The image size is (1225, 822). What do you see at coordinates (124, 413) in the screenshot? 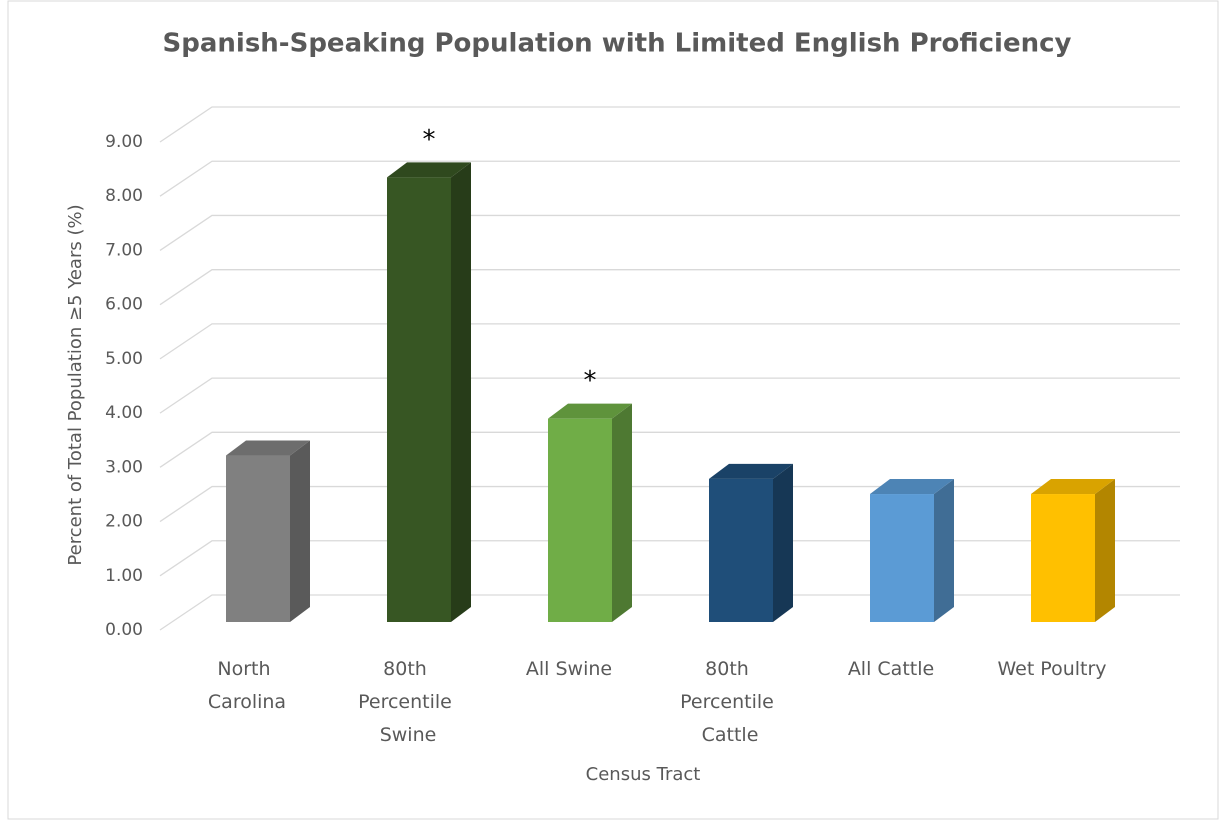
I see `y-tick-label: 4.00` at bounding box center [124, 413].